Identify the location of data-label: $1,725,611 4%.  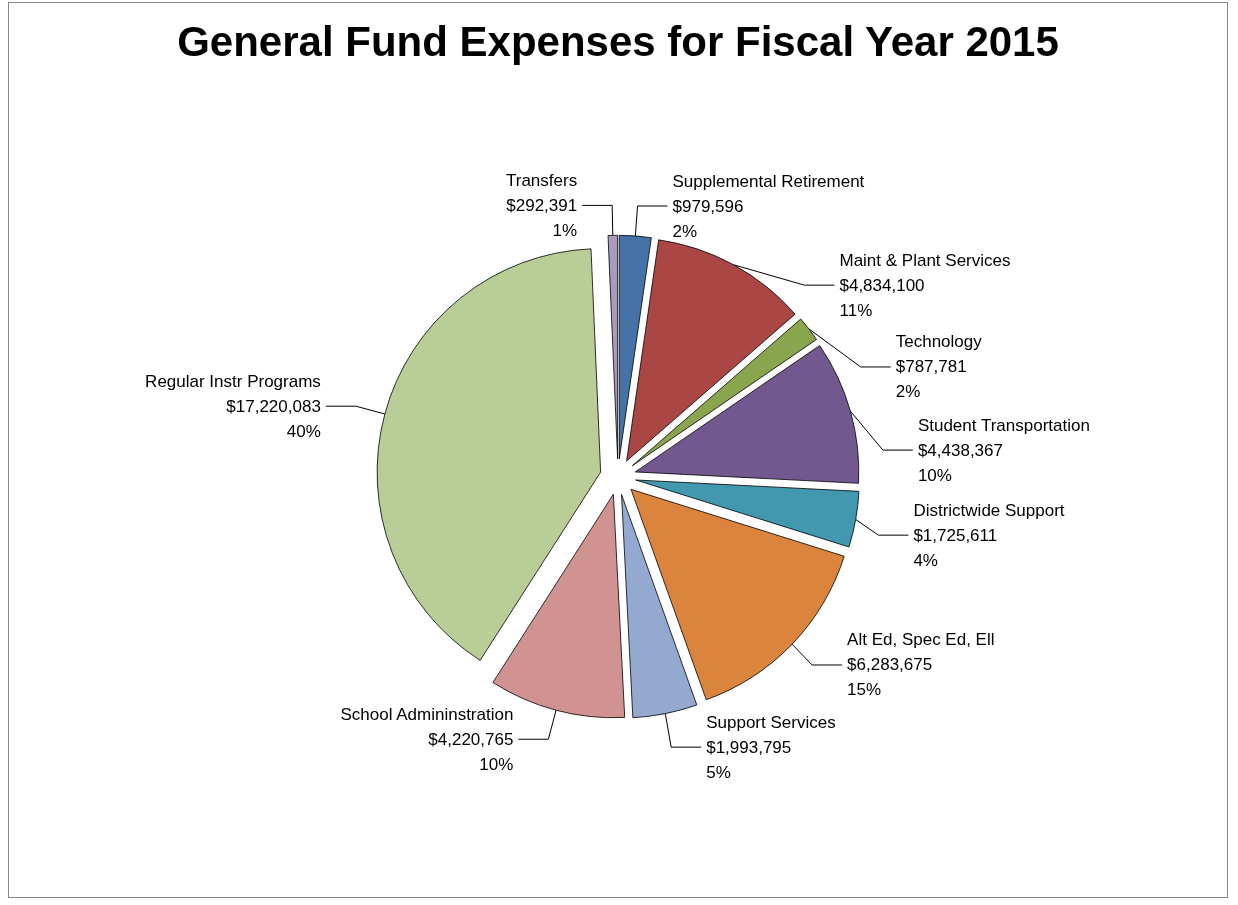
(955, 547).